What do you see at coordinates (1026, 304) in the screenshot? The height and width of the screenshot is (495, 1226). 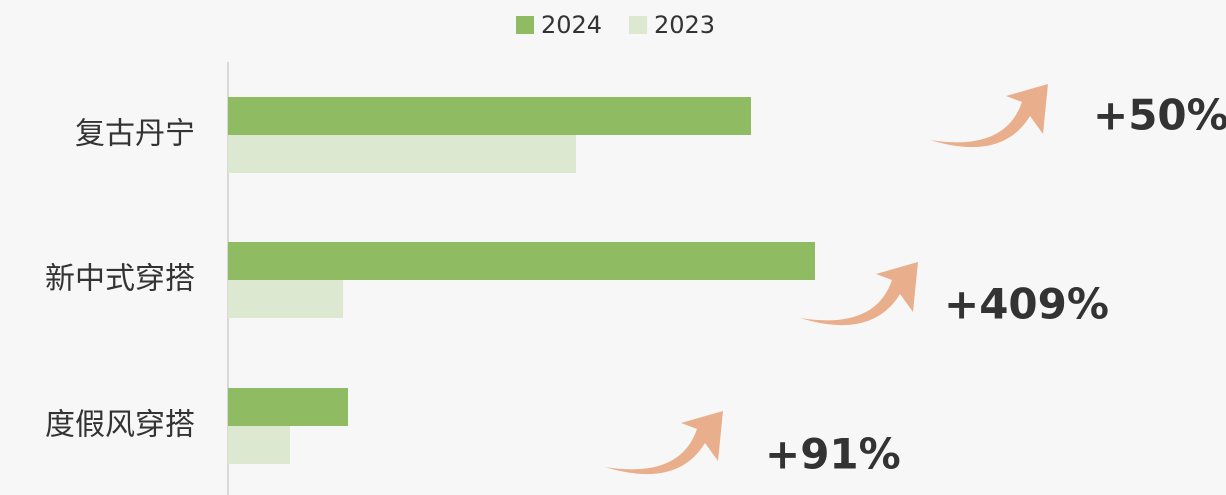 I see `growth-label: +409%` at bounding box center [1026, 304].